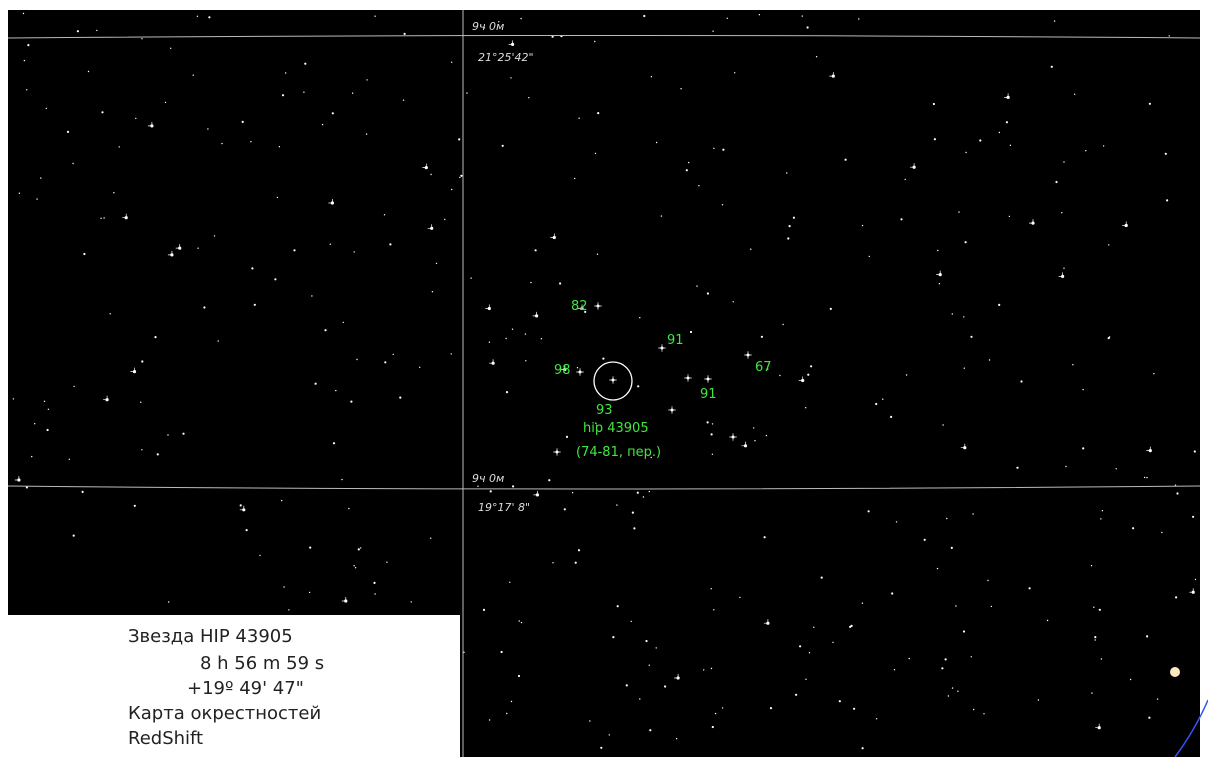 The width and height of the screenshot is (1208, 757). I want to click on target-note: (74-81, пер.), so click(618, 452).